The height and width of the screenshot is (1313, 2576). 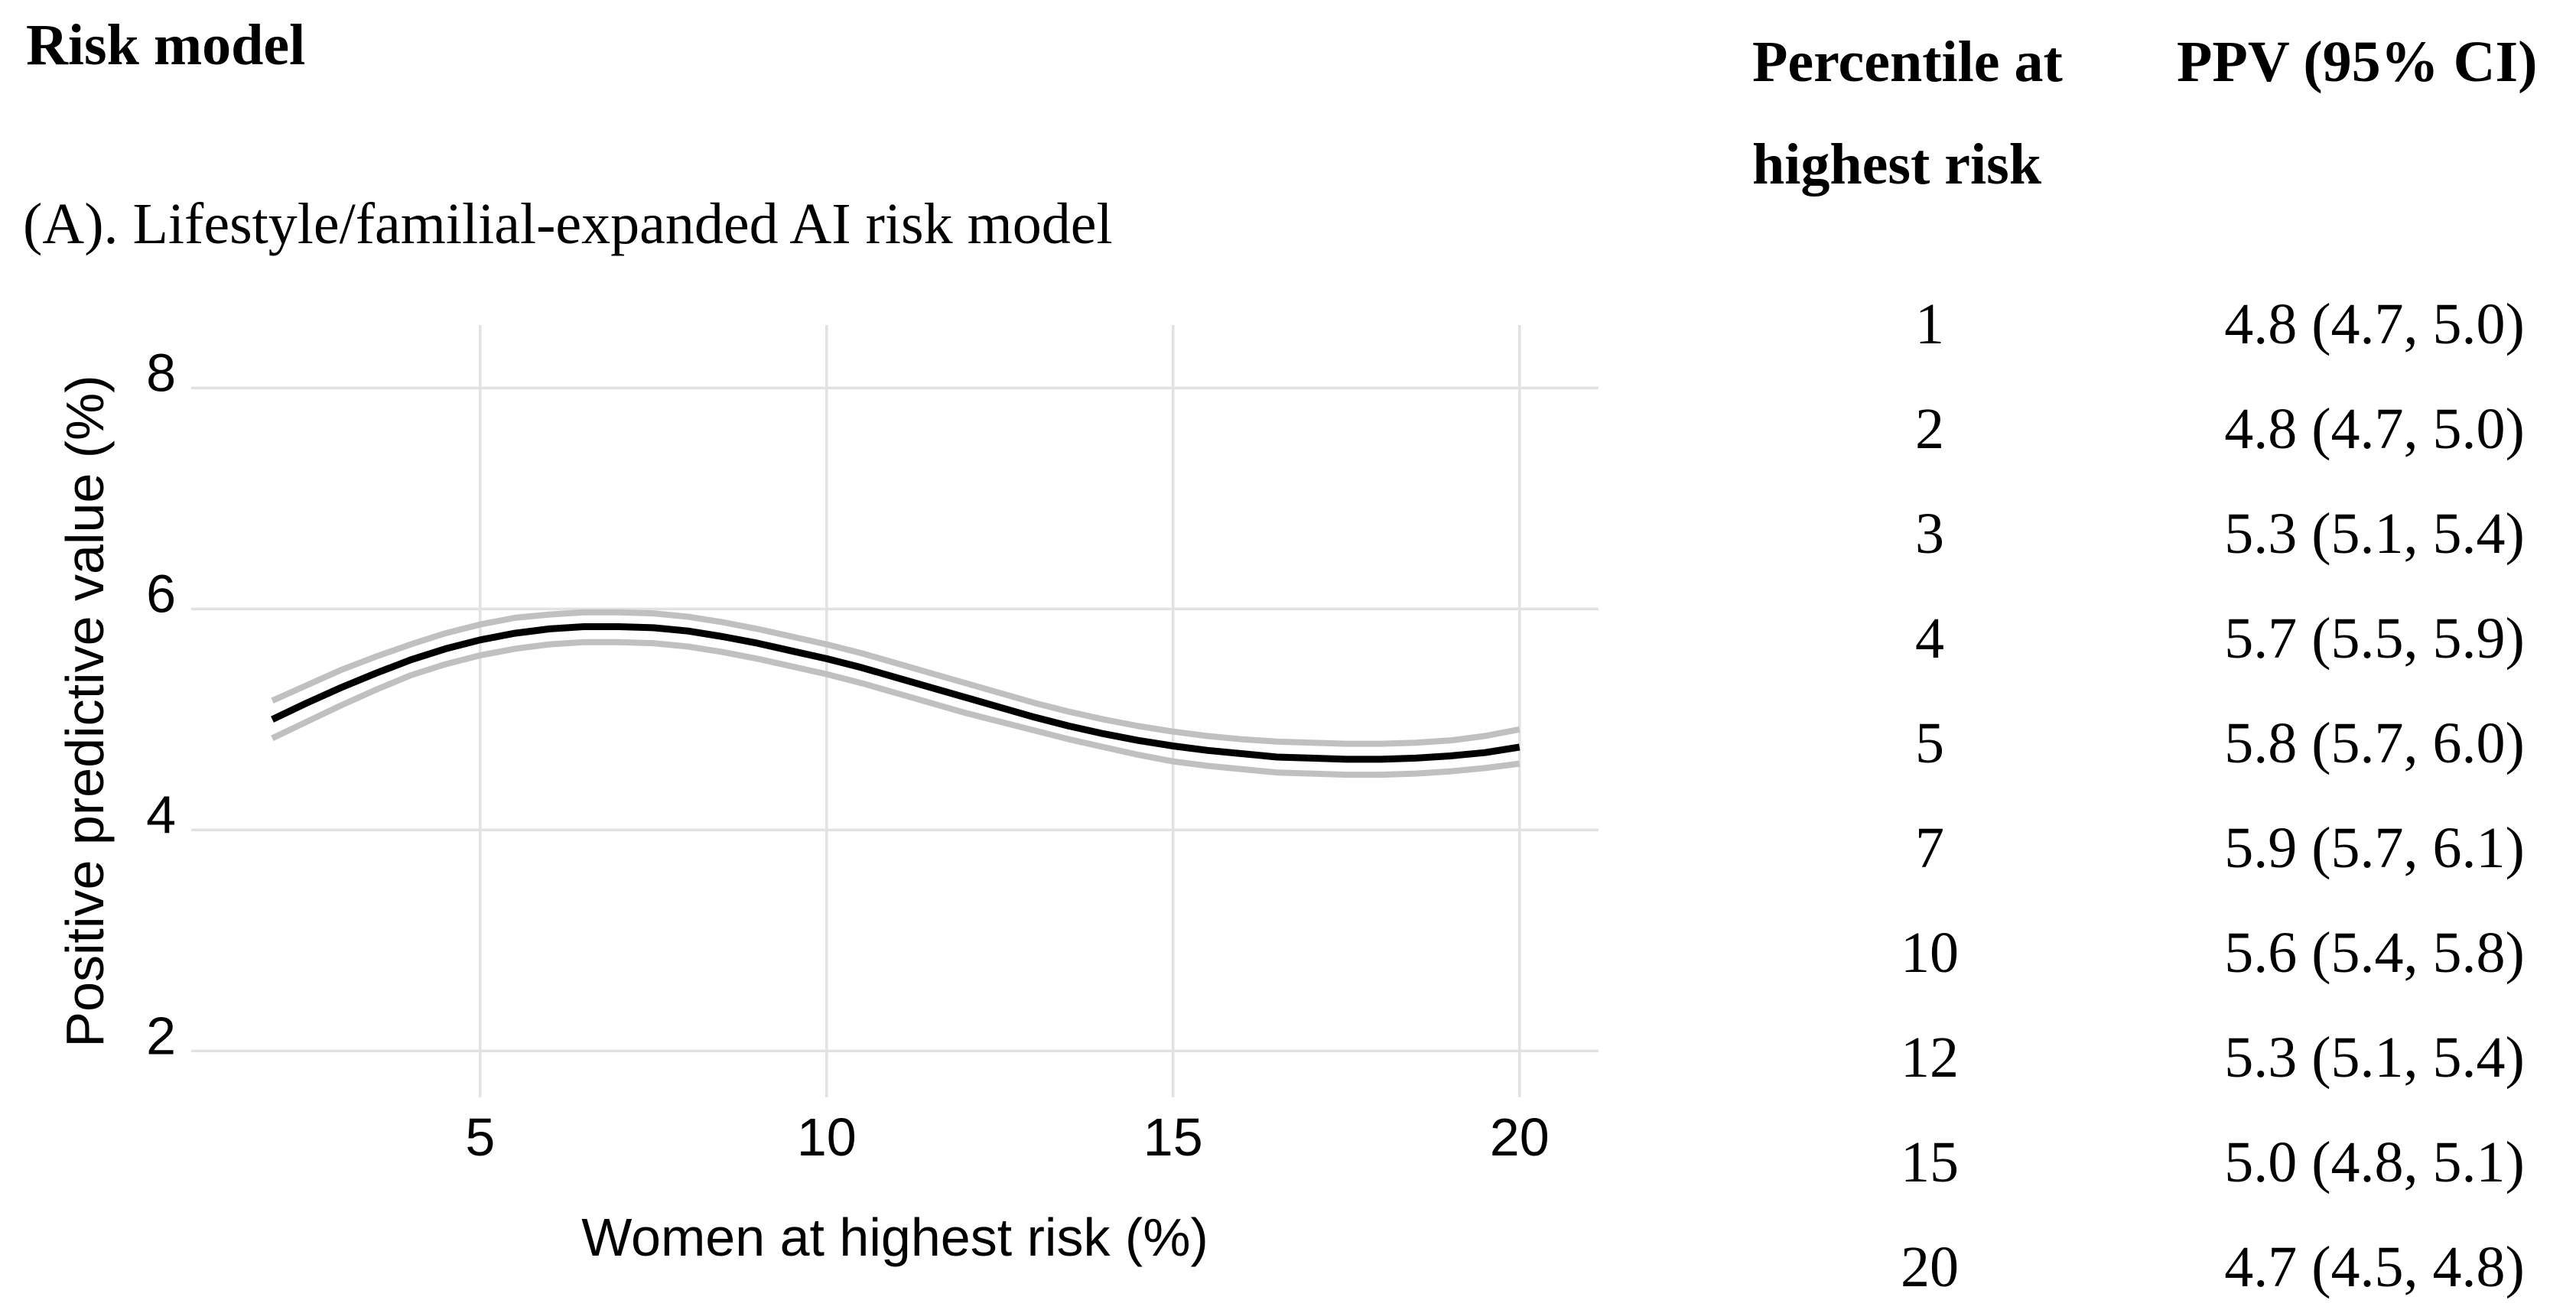 I want to click on table-row: 7 5.9 (5.7, 6.1), so click(x=2162, y=848).